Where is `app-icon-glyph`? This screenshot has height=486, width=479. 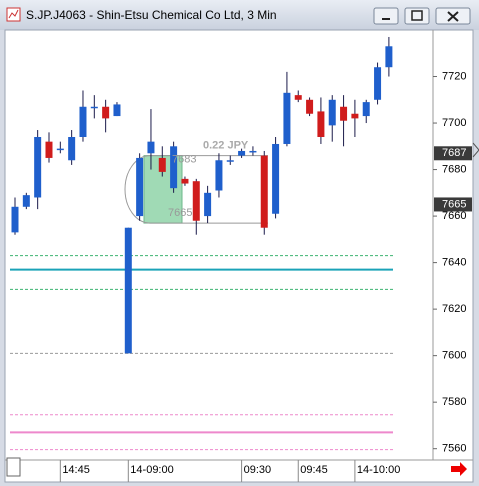
app-icon-glyph is located at coordinates (13, 14).